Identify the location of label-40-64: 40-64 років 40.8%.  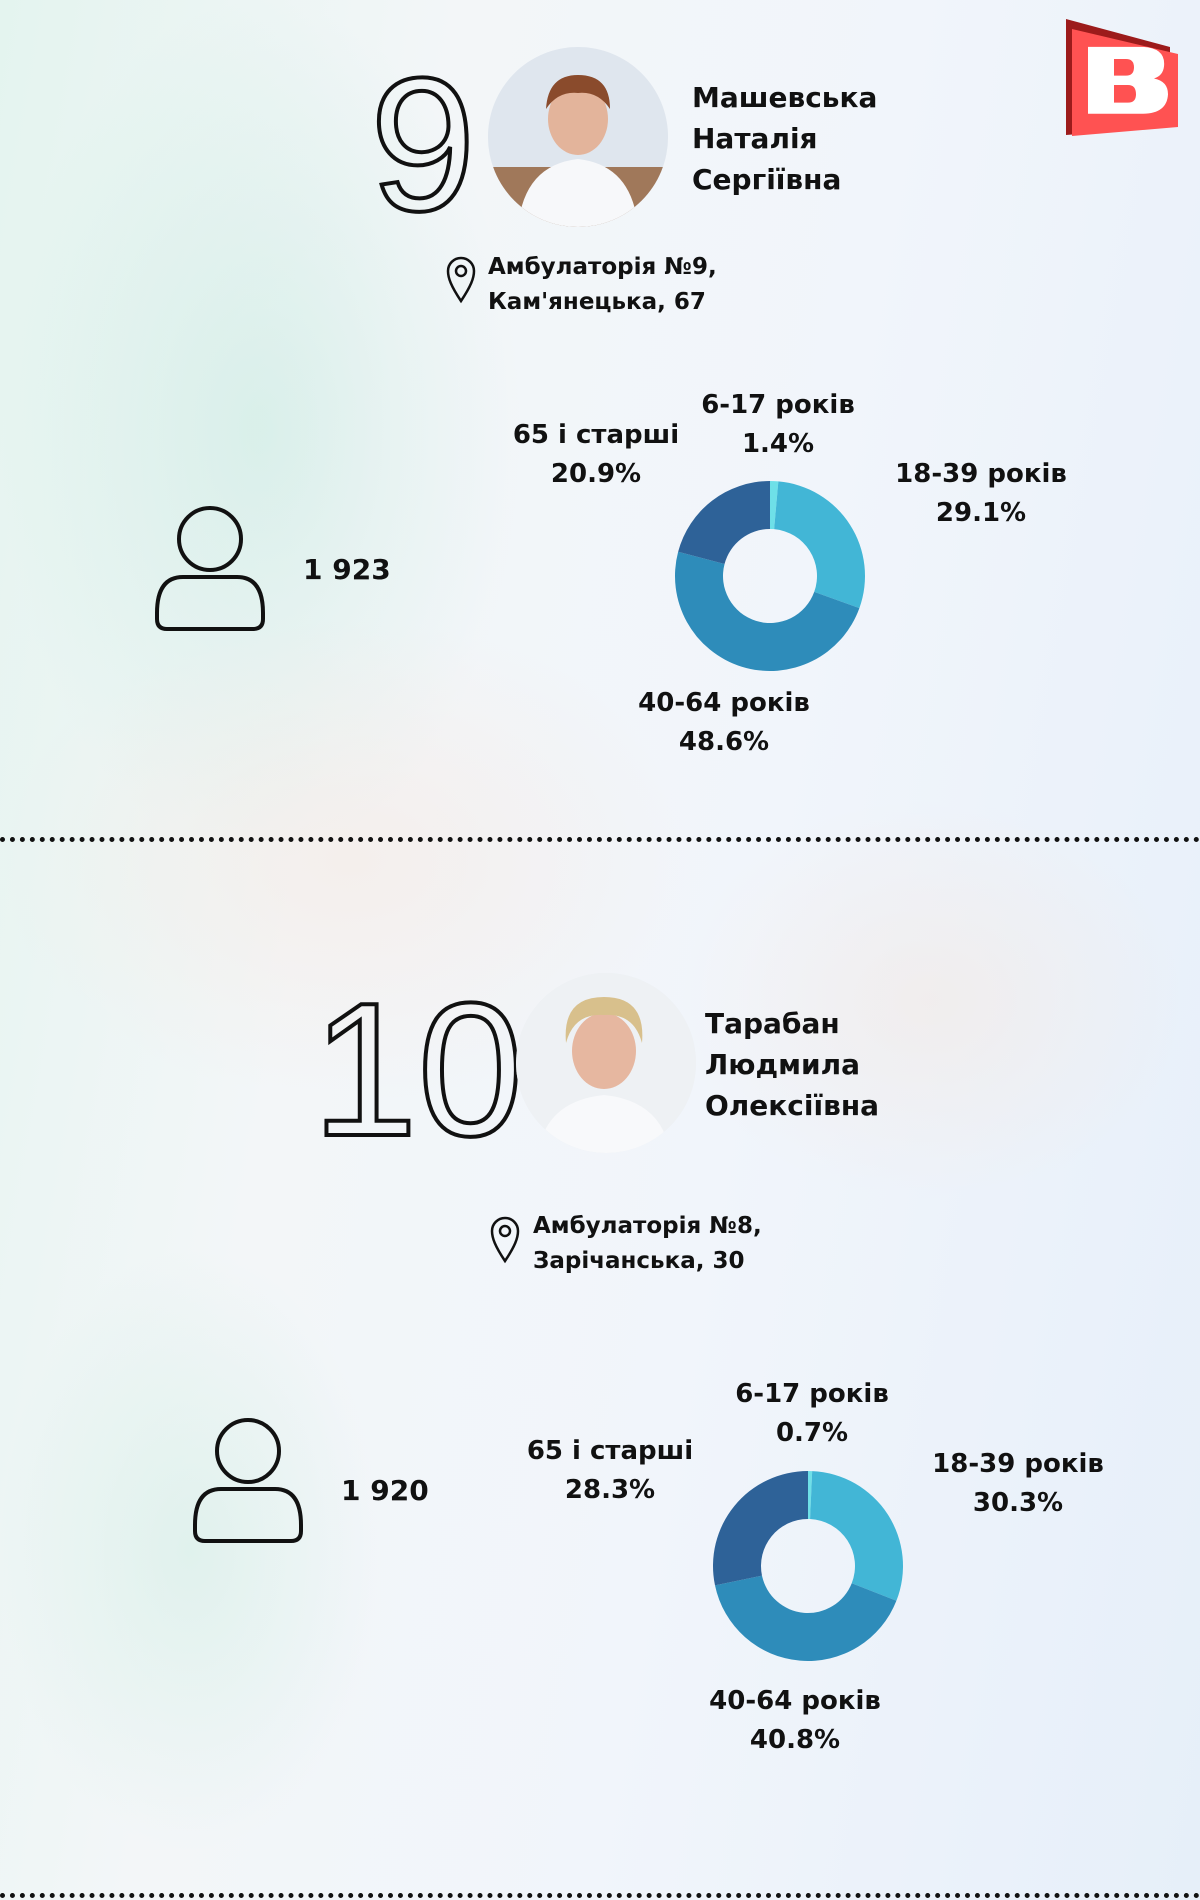
(795, 1720).